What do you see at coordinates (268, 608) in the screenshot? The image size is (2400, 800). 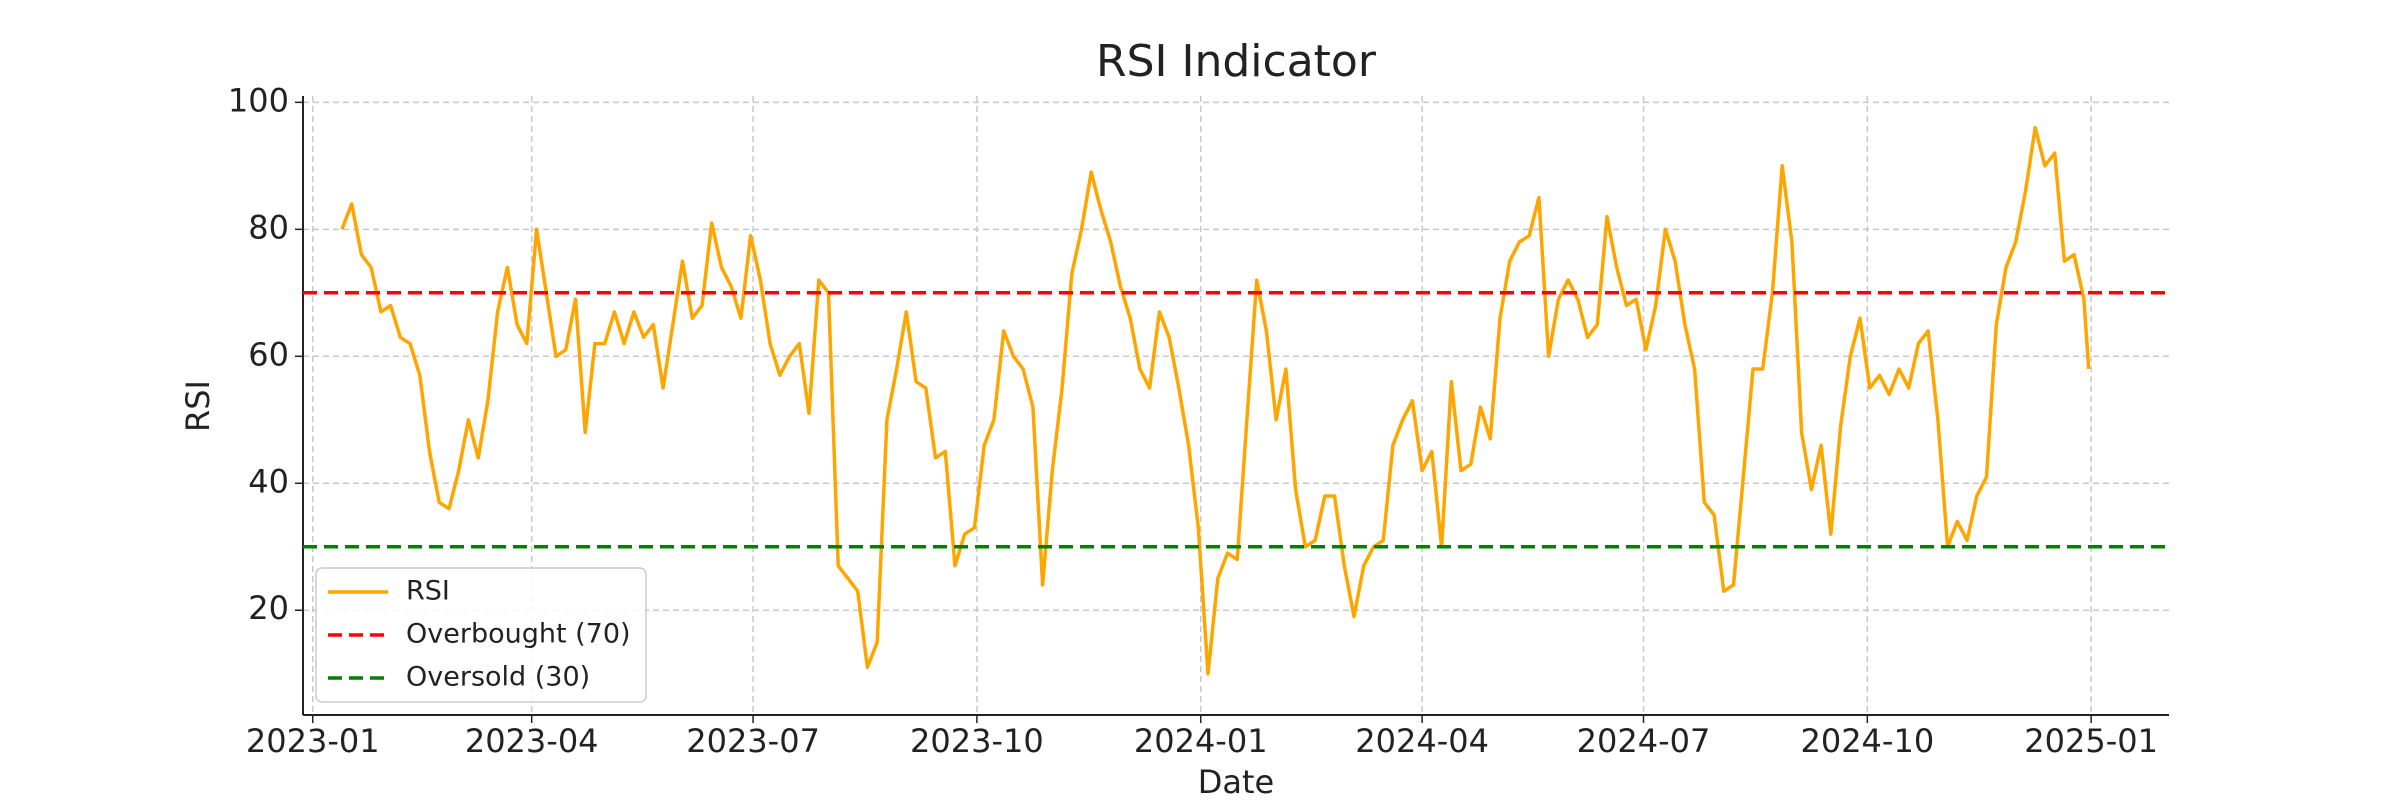 I see `y-tick-label: 20` at bounding box center [268, 608].